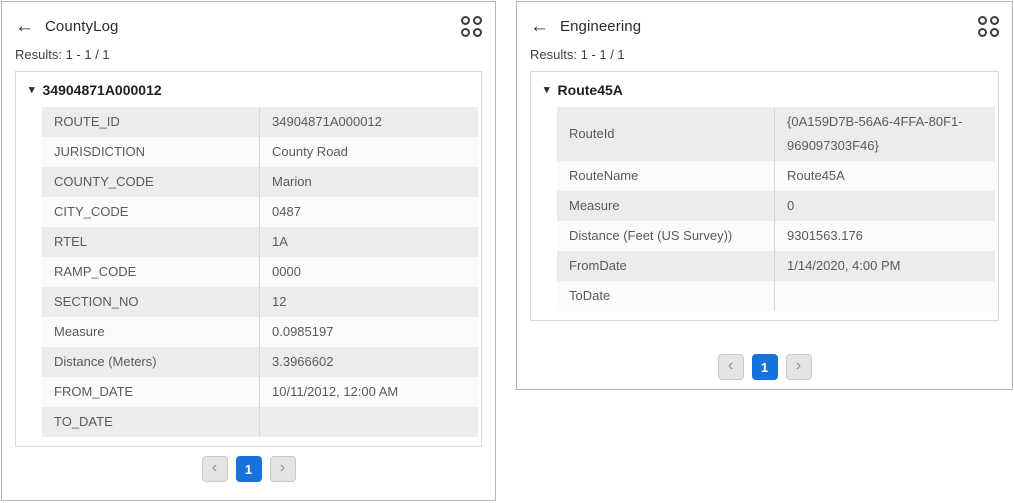 This screenshot has height=503, width=1014. I want to click on panel-title: CountyLog, so click(82, 26).